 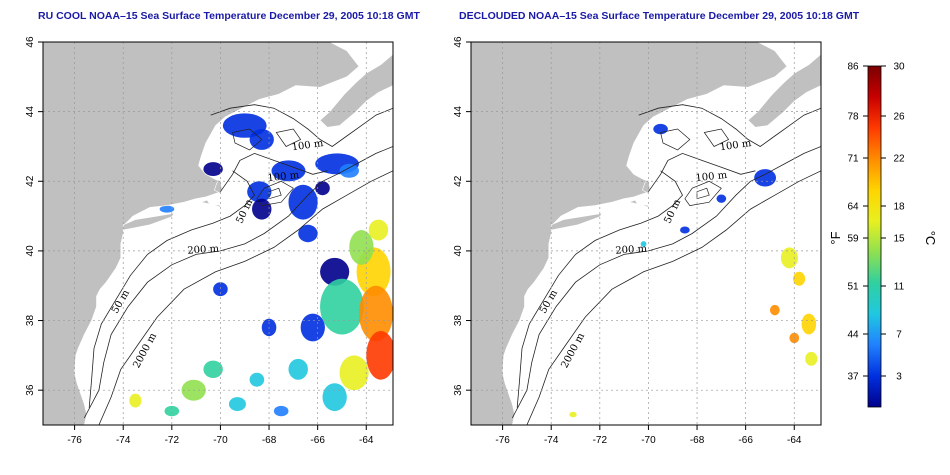 I want to click on x-tick-label: -70, so click(x=220, y=440).